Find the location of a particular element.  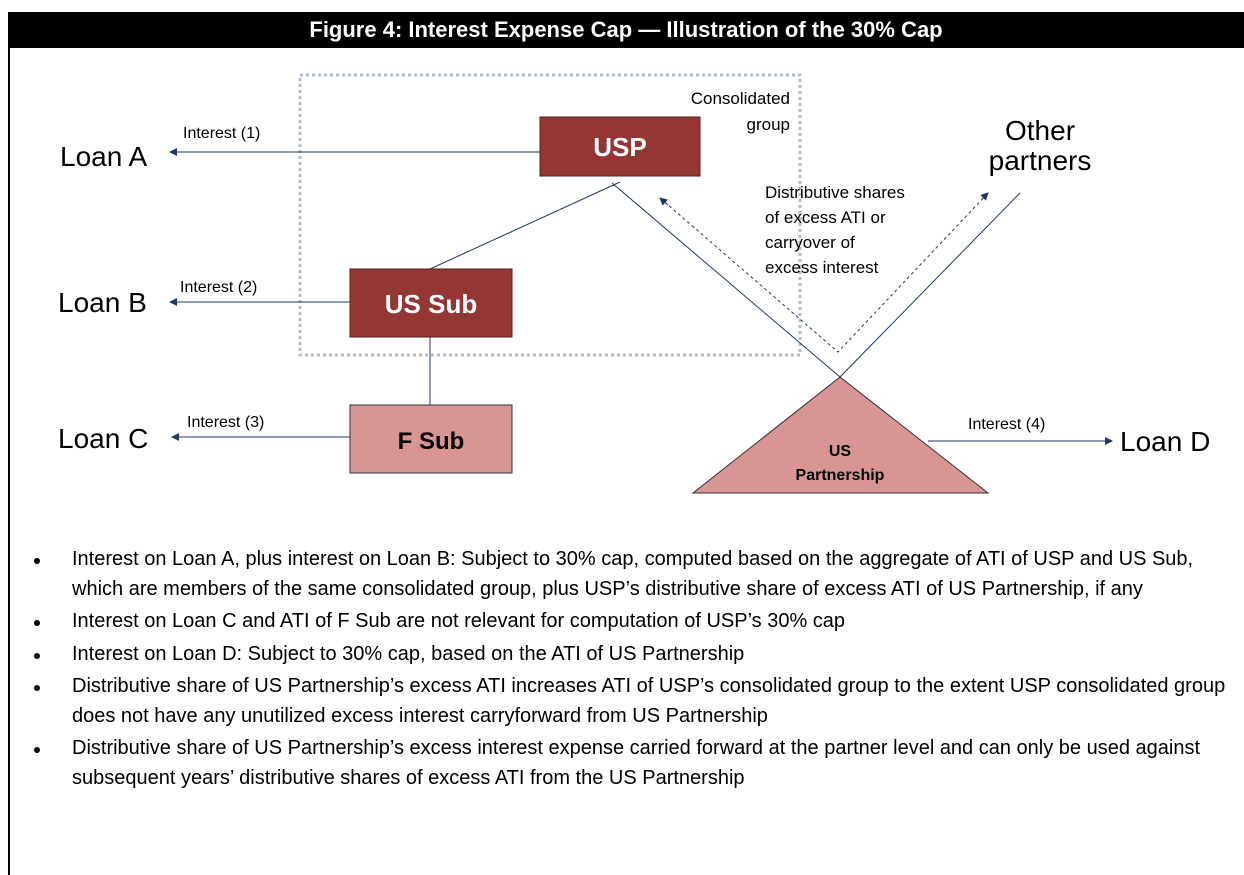

group-label: group is located at coordinates (768, 124).